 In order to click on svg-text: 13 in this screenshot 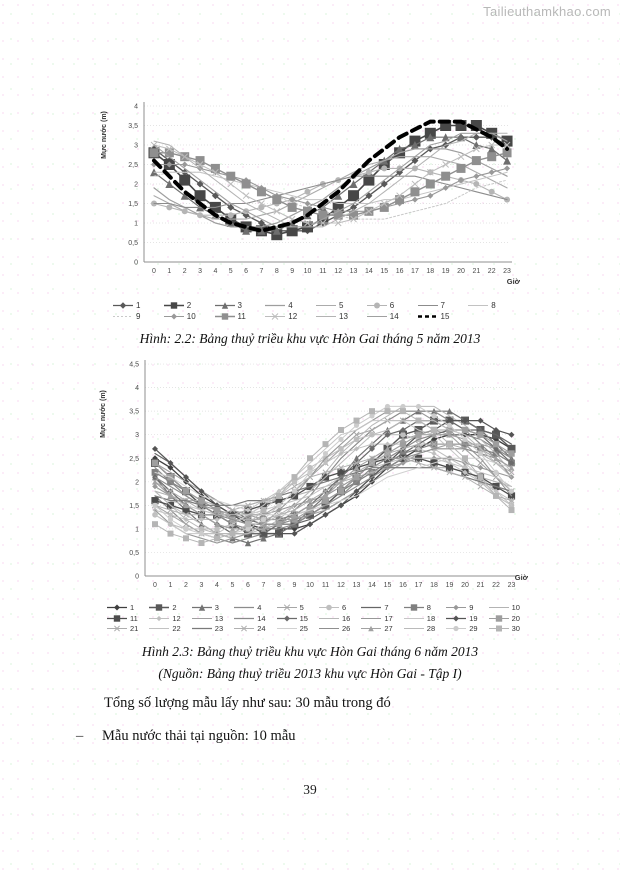, I will do `click(354, 271)`.